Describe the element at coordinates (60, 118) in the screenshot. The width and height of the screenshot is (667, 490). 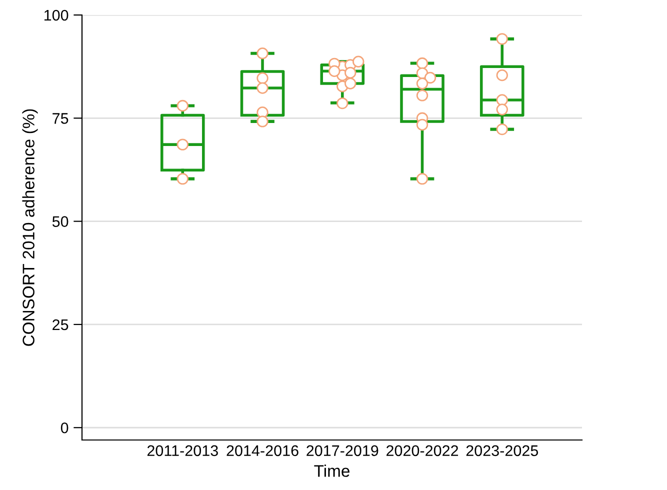
I see `y-tick-label: 75` at that location.